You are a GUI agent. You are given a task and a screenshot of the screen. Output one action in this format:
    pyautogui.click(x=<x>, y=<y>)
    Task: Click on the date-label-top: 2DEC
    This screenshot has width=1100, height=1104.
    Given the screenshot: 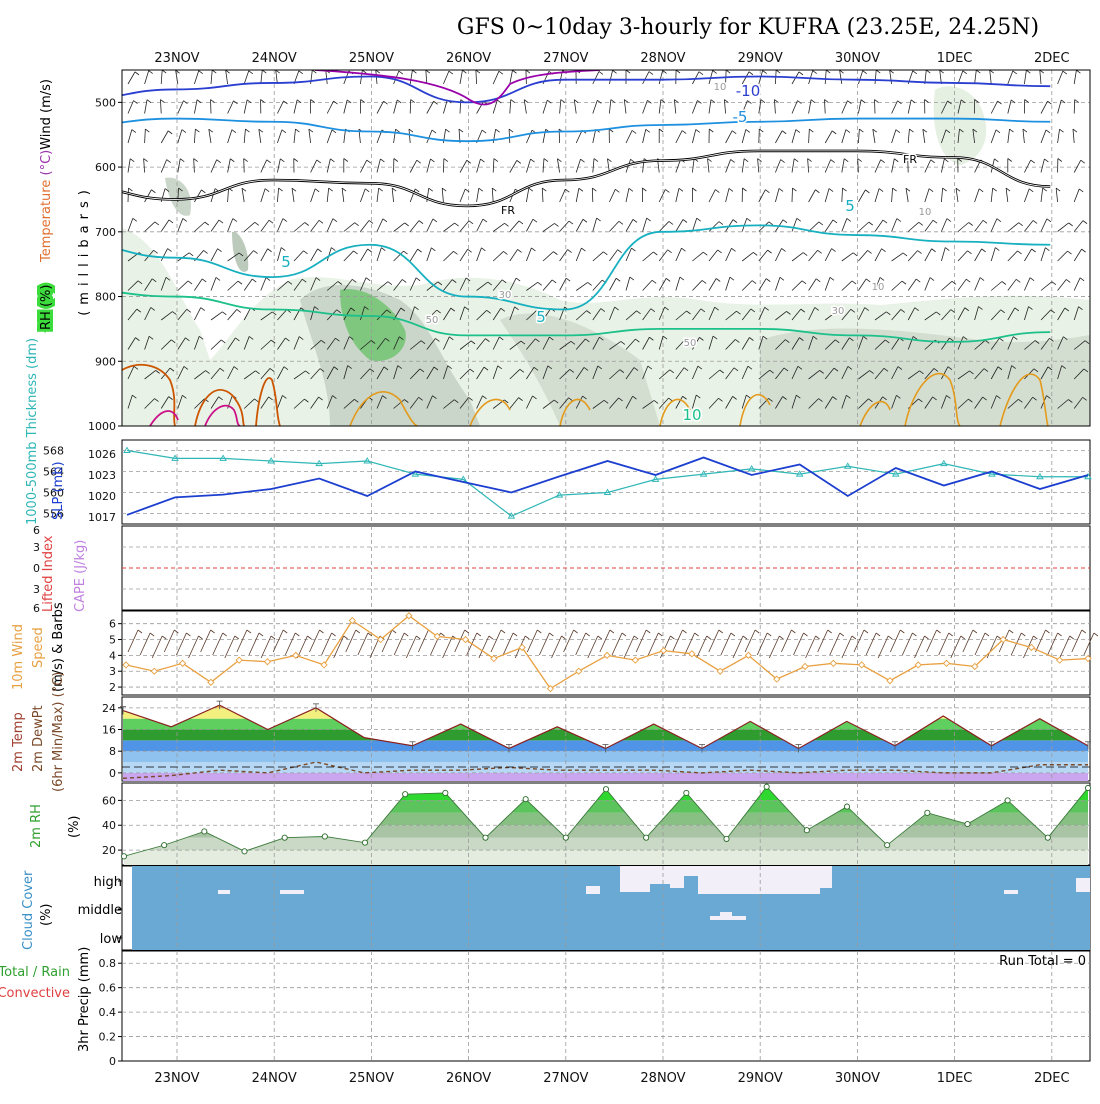 What is the action you would take?
    pyautogui.click(x=1052, y=58)
    